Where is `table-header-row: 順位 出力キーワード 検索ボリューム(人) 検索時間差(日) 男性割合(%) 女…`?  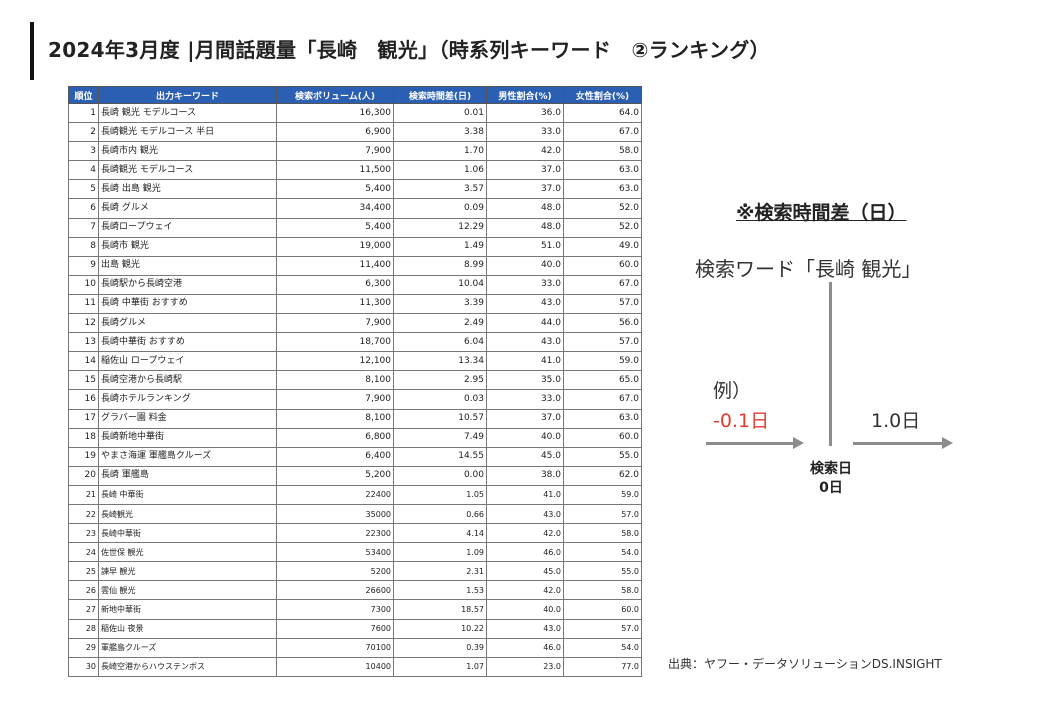 table-header-row: 順位 出力キーワード 検索ボリューム(人) 検索時間差(日) 男性割合(%) 女… is located at coordinates (355, 95).